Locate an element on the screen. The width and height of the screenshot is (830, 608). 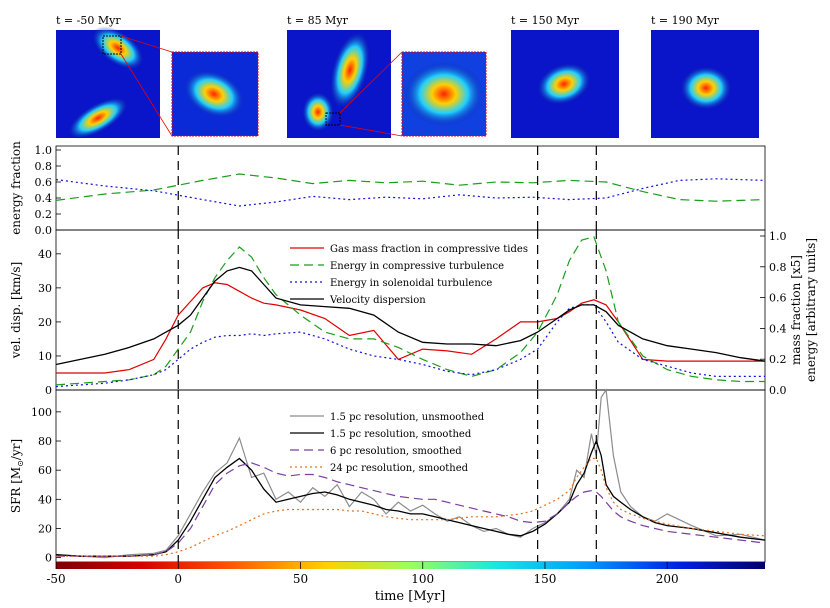
series-line-comp is located at coordinates (410, 187).